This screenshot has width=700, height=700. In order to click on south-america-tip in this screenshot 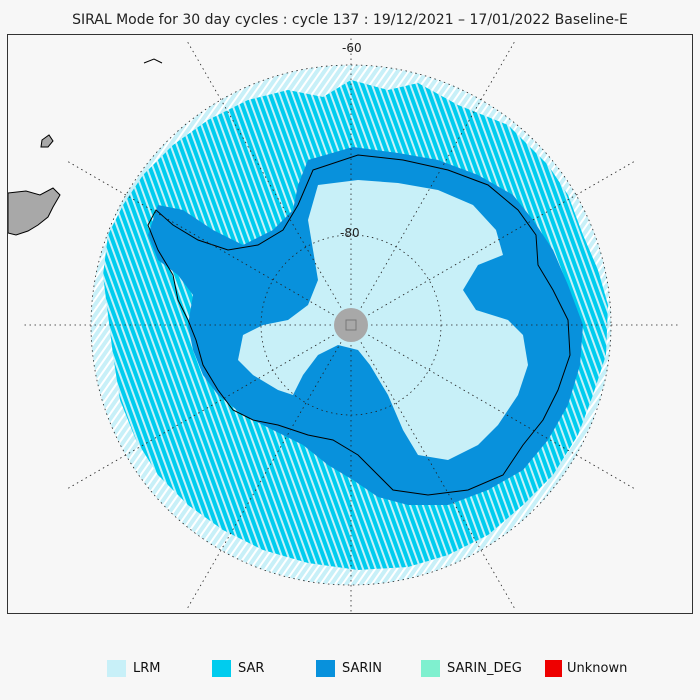, I will do `click(34, 211)`.